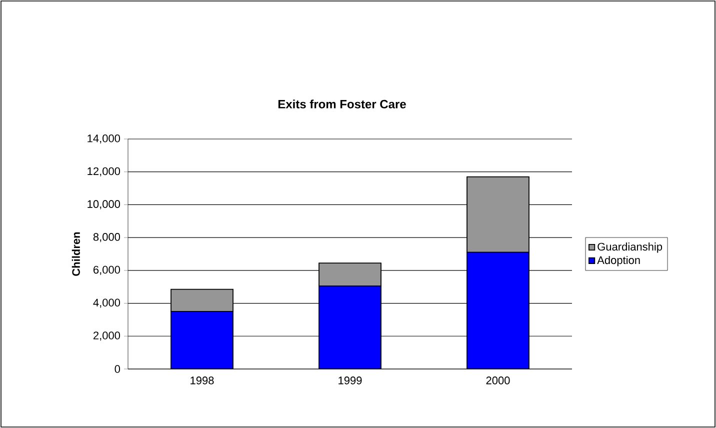 This screenshot has width=716, height=428. I want to click on legend-label: Adoption, so click(618, 261).